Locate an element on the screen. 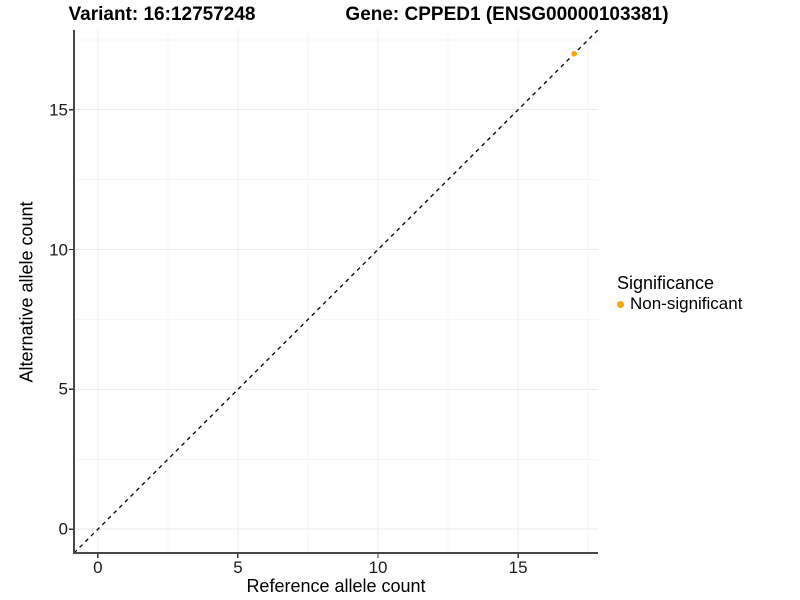  x-tick-label: 15 is located at coordinates (518, 567).